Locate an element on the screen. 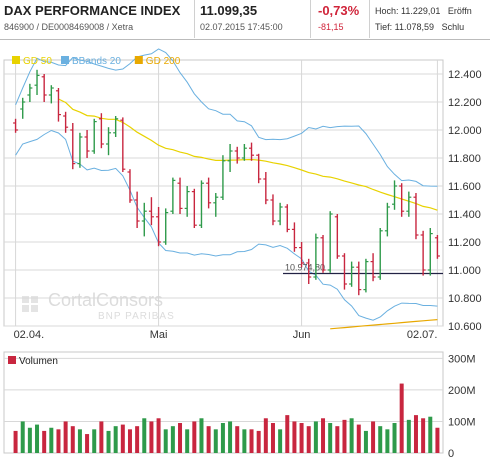  legend-label: GD 50 is located at coordinates (37, 61).